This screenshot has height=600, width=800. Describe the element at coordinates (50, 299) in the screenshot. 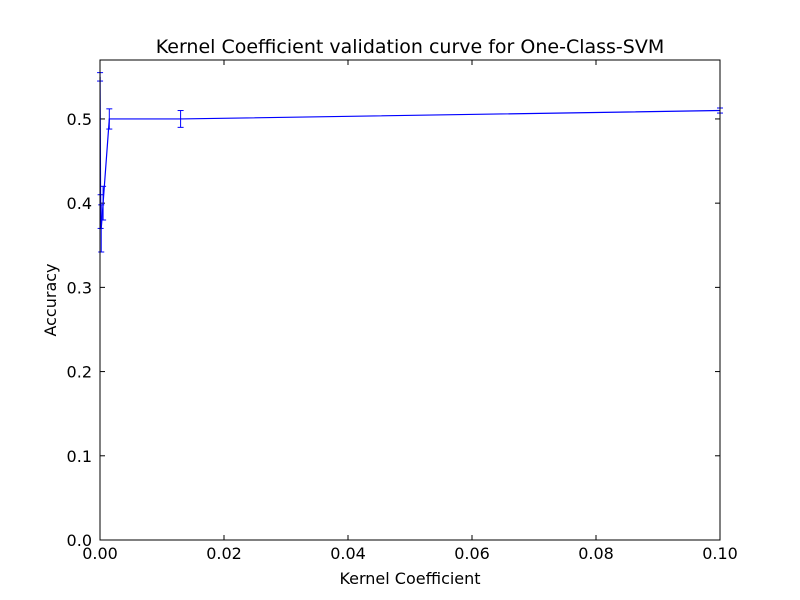

I see `y-axis-title: Accuracy` at that location.